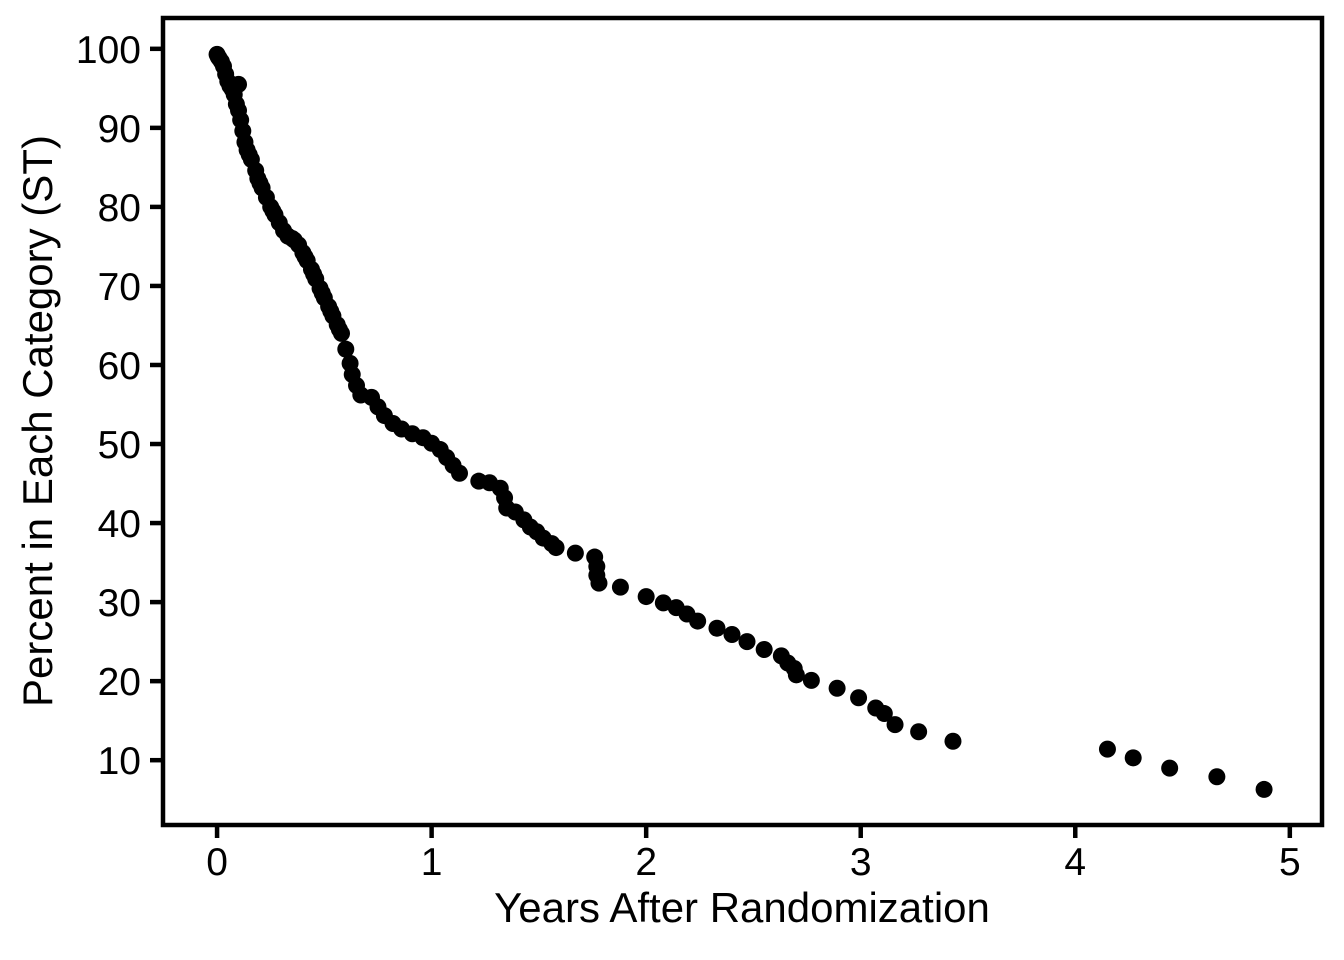 This screenshot has height=960, width=1344. Describe the element at coordinates (119, 129) in the screenshot. I see `y-tick-label: 90` at that location.